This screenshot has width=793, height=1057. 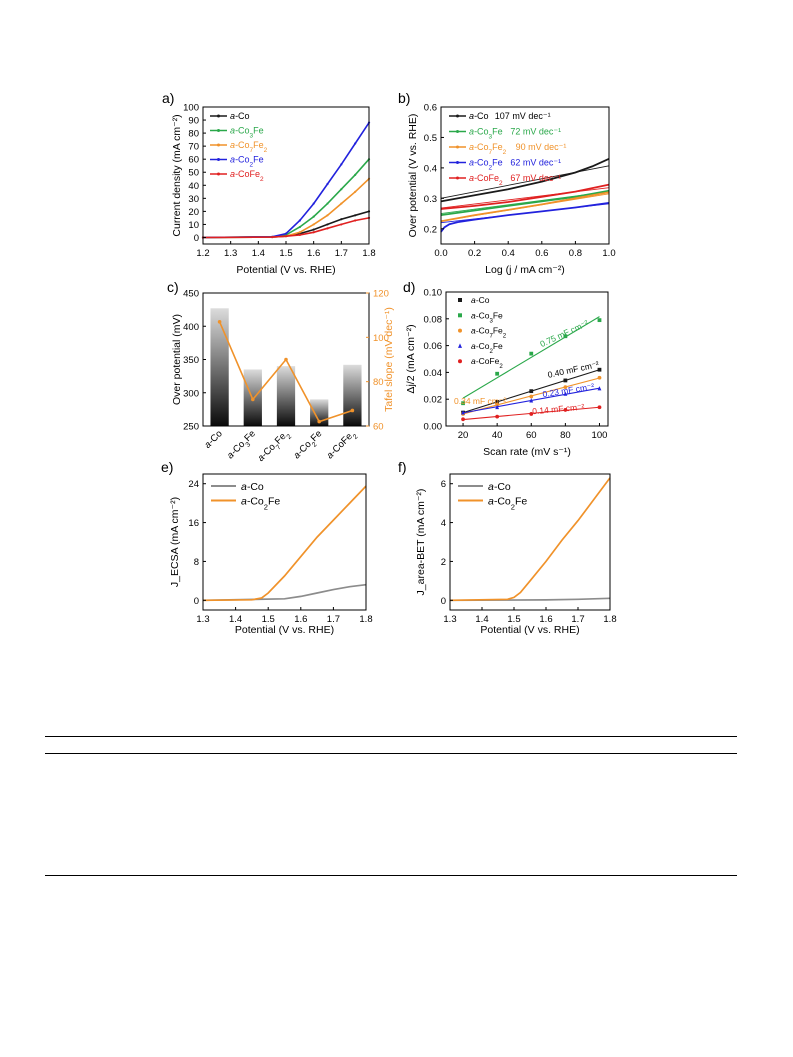 What do you see at coordinates (488, 149) in the screenshot?
I see `legend-label: a-Co7Fe2` at bounding box center [488, 149].